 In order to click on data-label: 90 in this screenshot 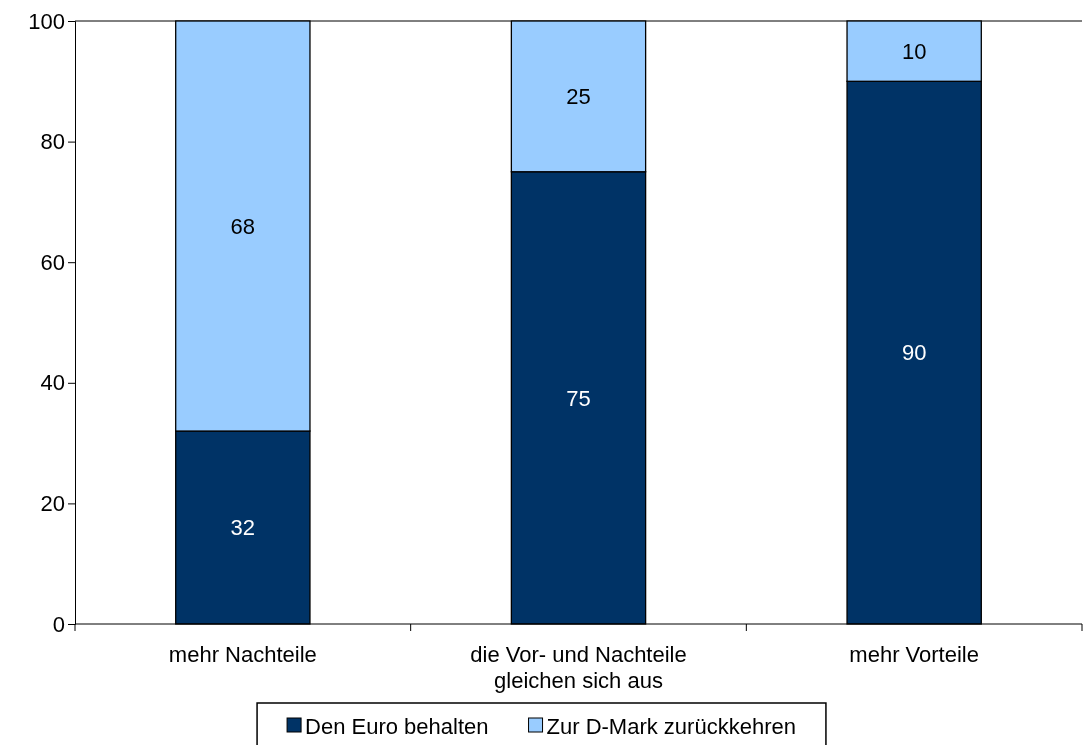, I will do `click(914, 353)`.